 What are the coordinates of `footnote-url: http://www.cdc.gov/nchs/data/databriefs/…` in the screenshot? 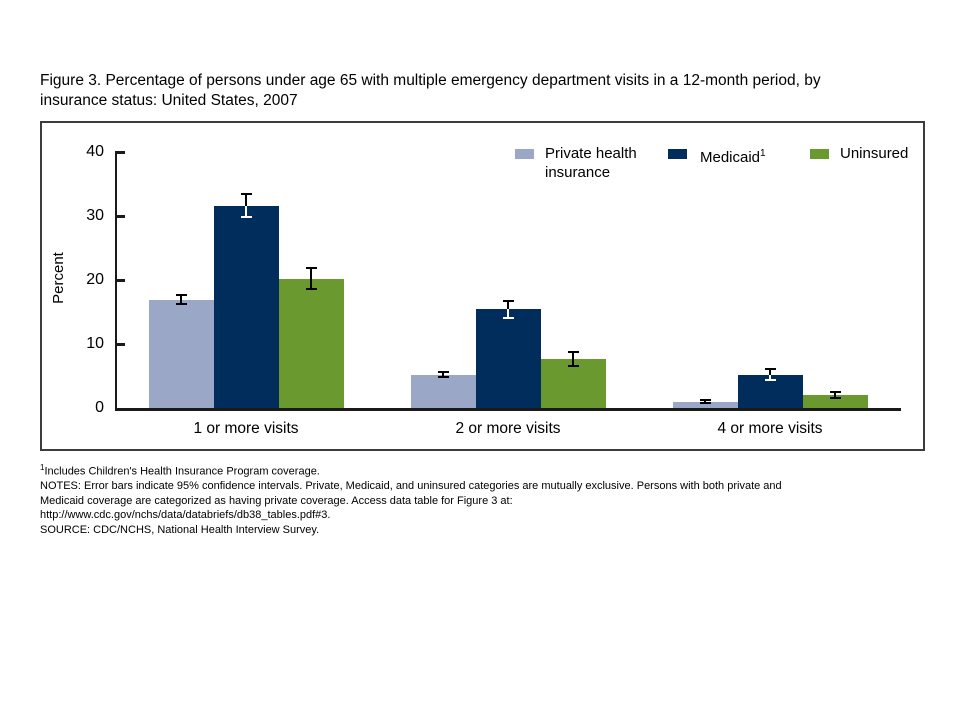 It's located at (185, 515).